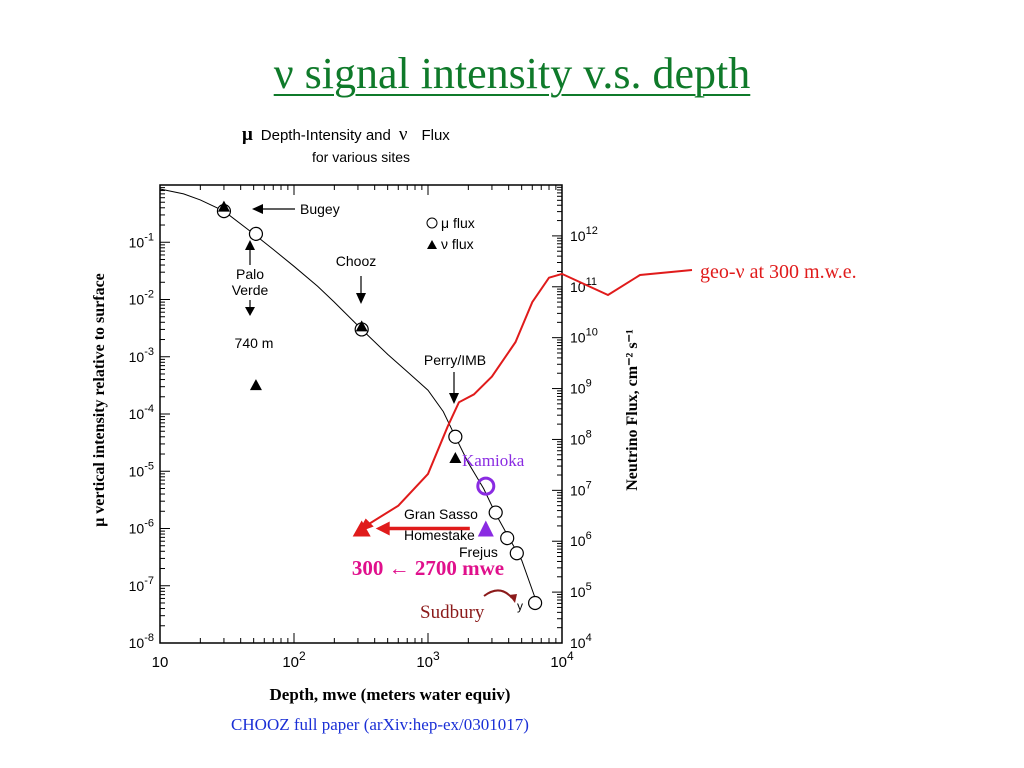 The height and width of the screenshot is (768, 1024). Describe the element at coordinates (486, 486) in the screenshot. I see `kamioka-marker` at that location.